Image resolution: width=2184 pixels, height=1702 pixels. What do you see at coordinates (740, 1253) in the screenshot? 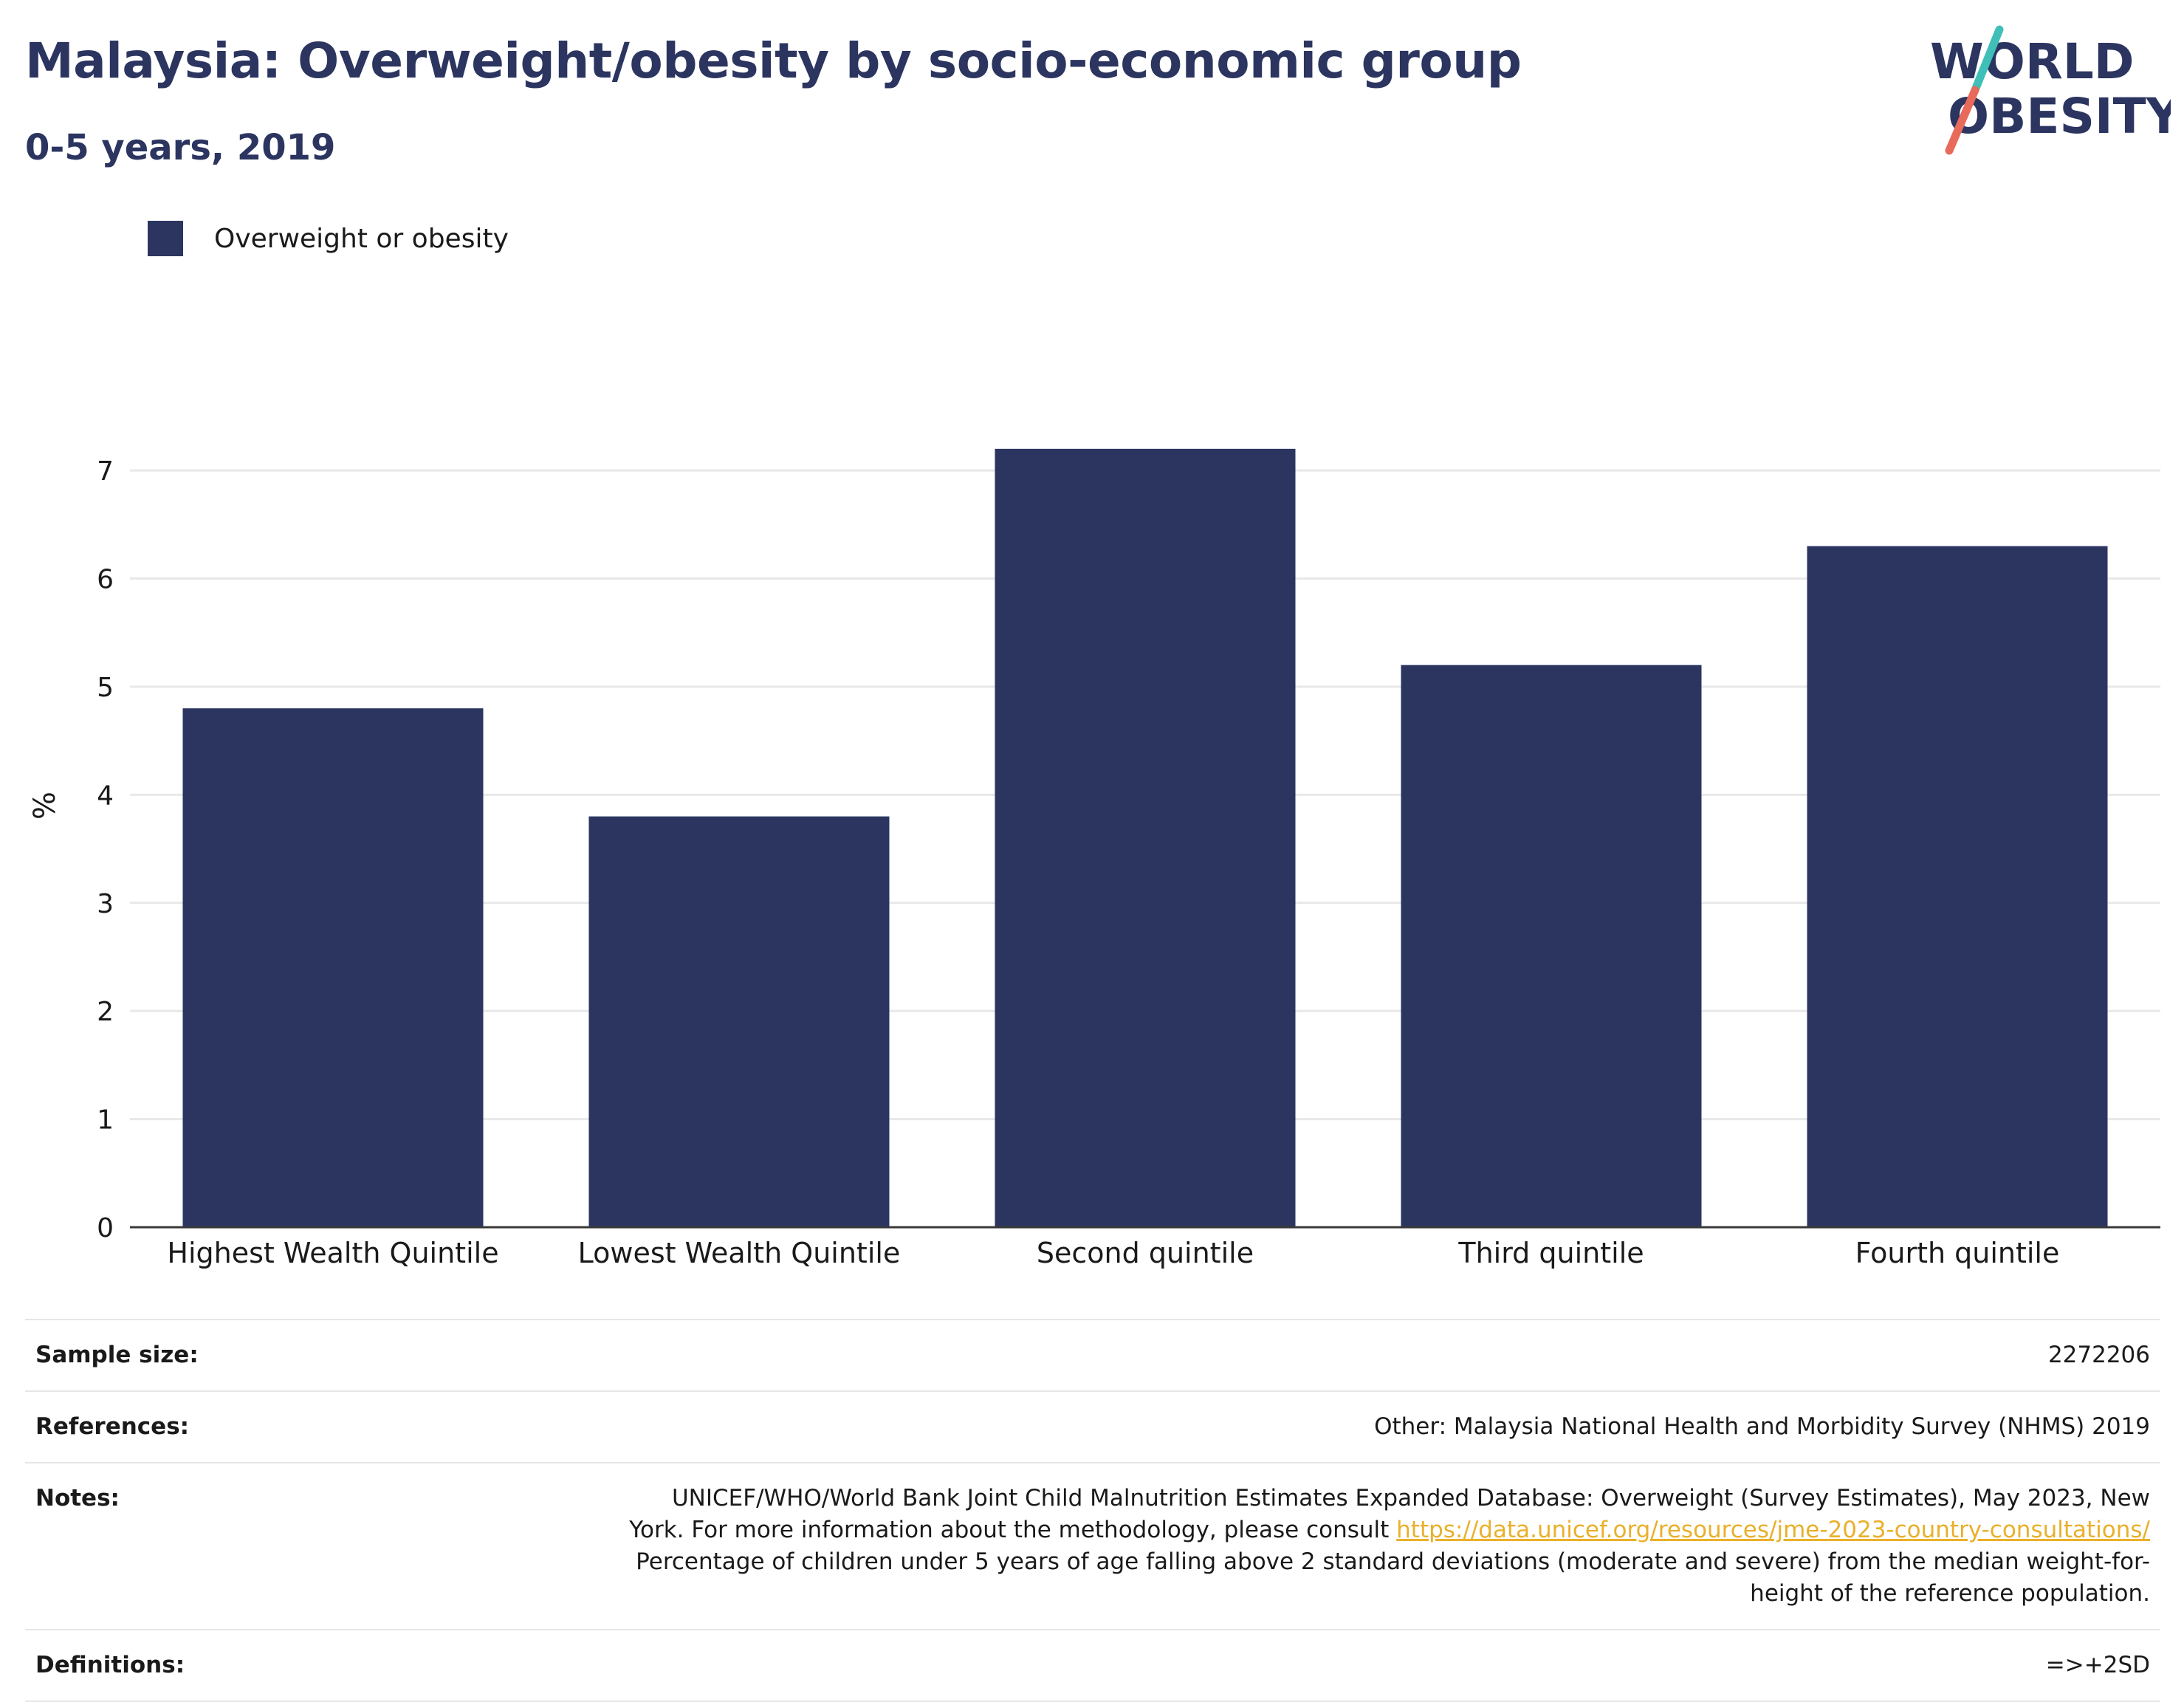
I see `x-tick-label: Lowest Wealth Quintile` at bounding box center [740, 1253].